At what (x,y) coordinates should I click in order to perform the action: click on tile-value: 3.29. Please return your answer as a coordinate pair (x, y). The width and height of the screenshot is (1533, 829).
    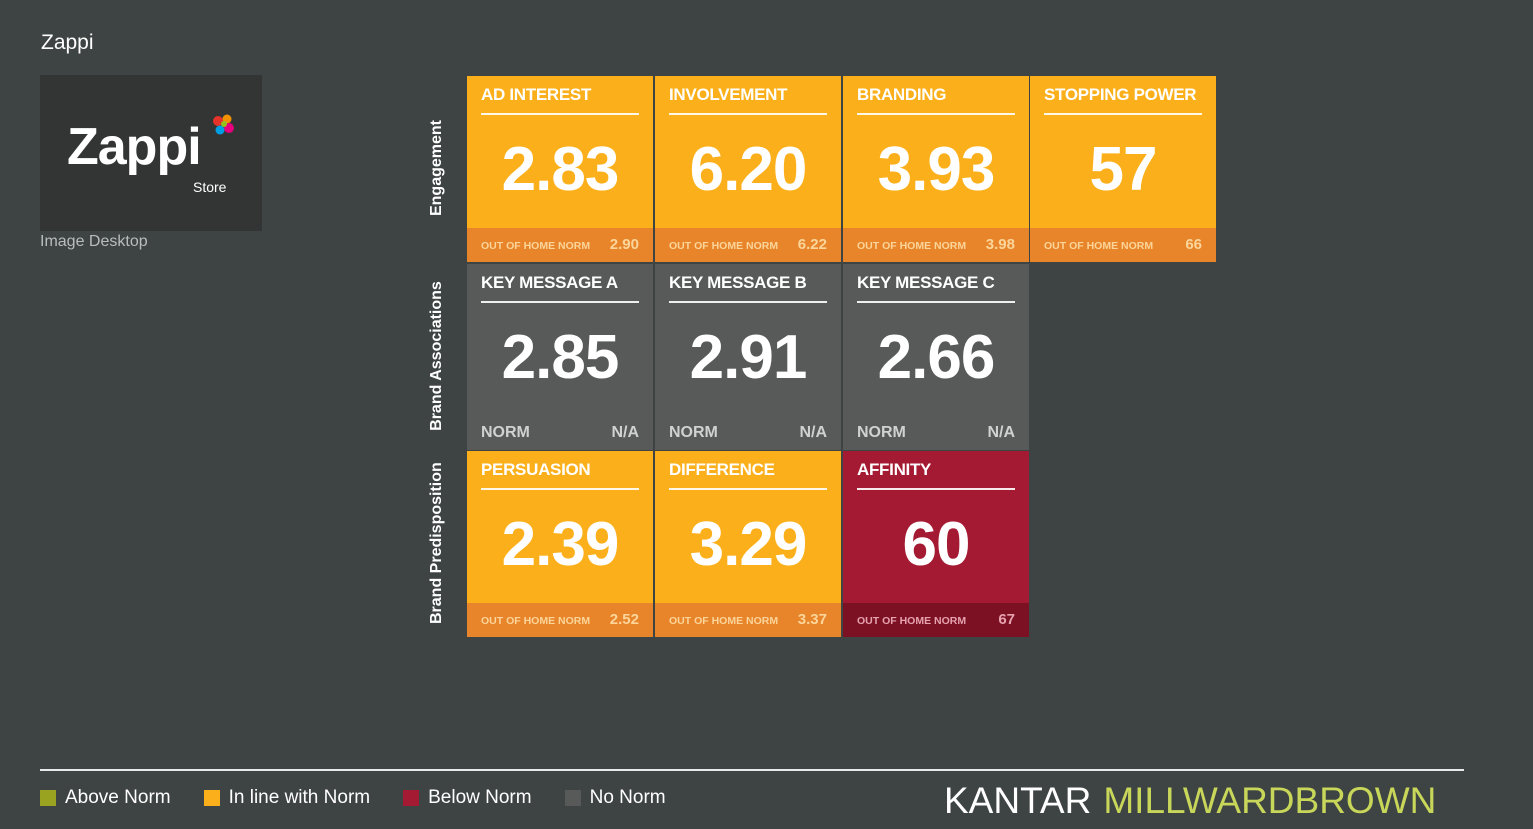
    Looking at the image, I should click on (748, 544).